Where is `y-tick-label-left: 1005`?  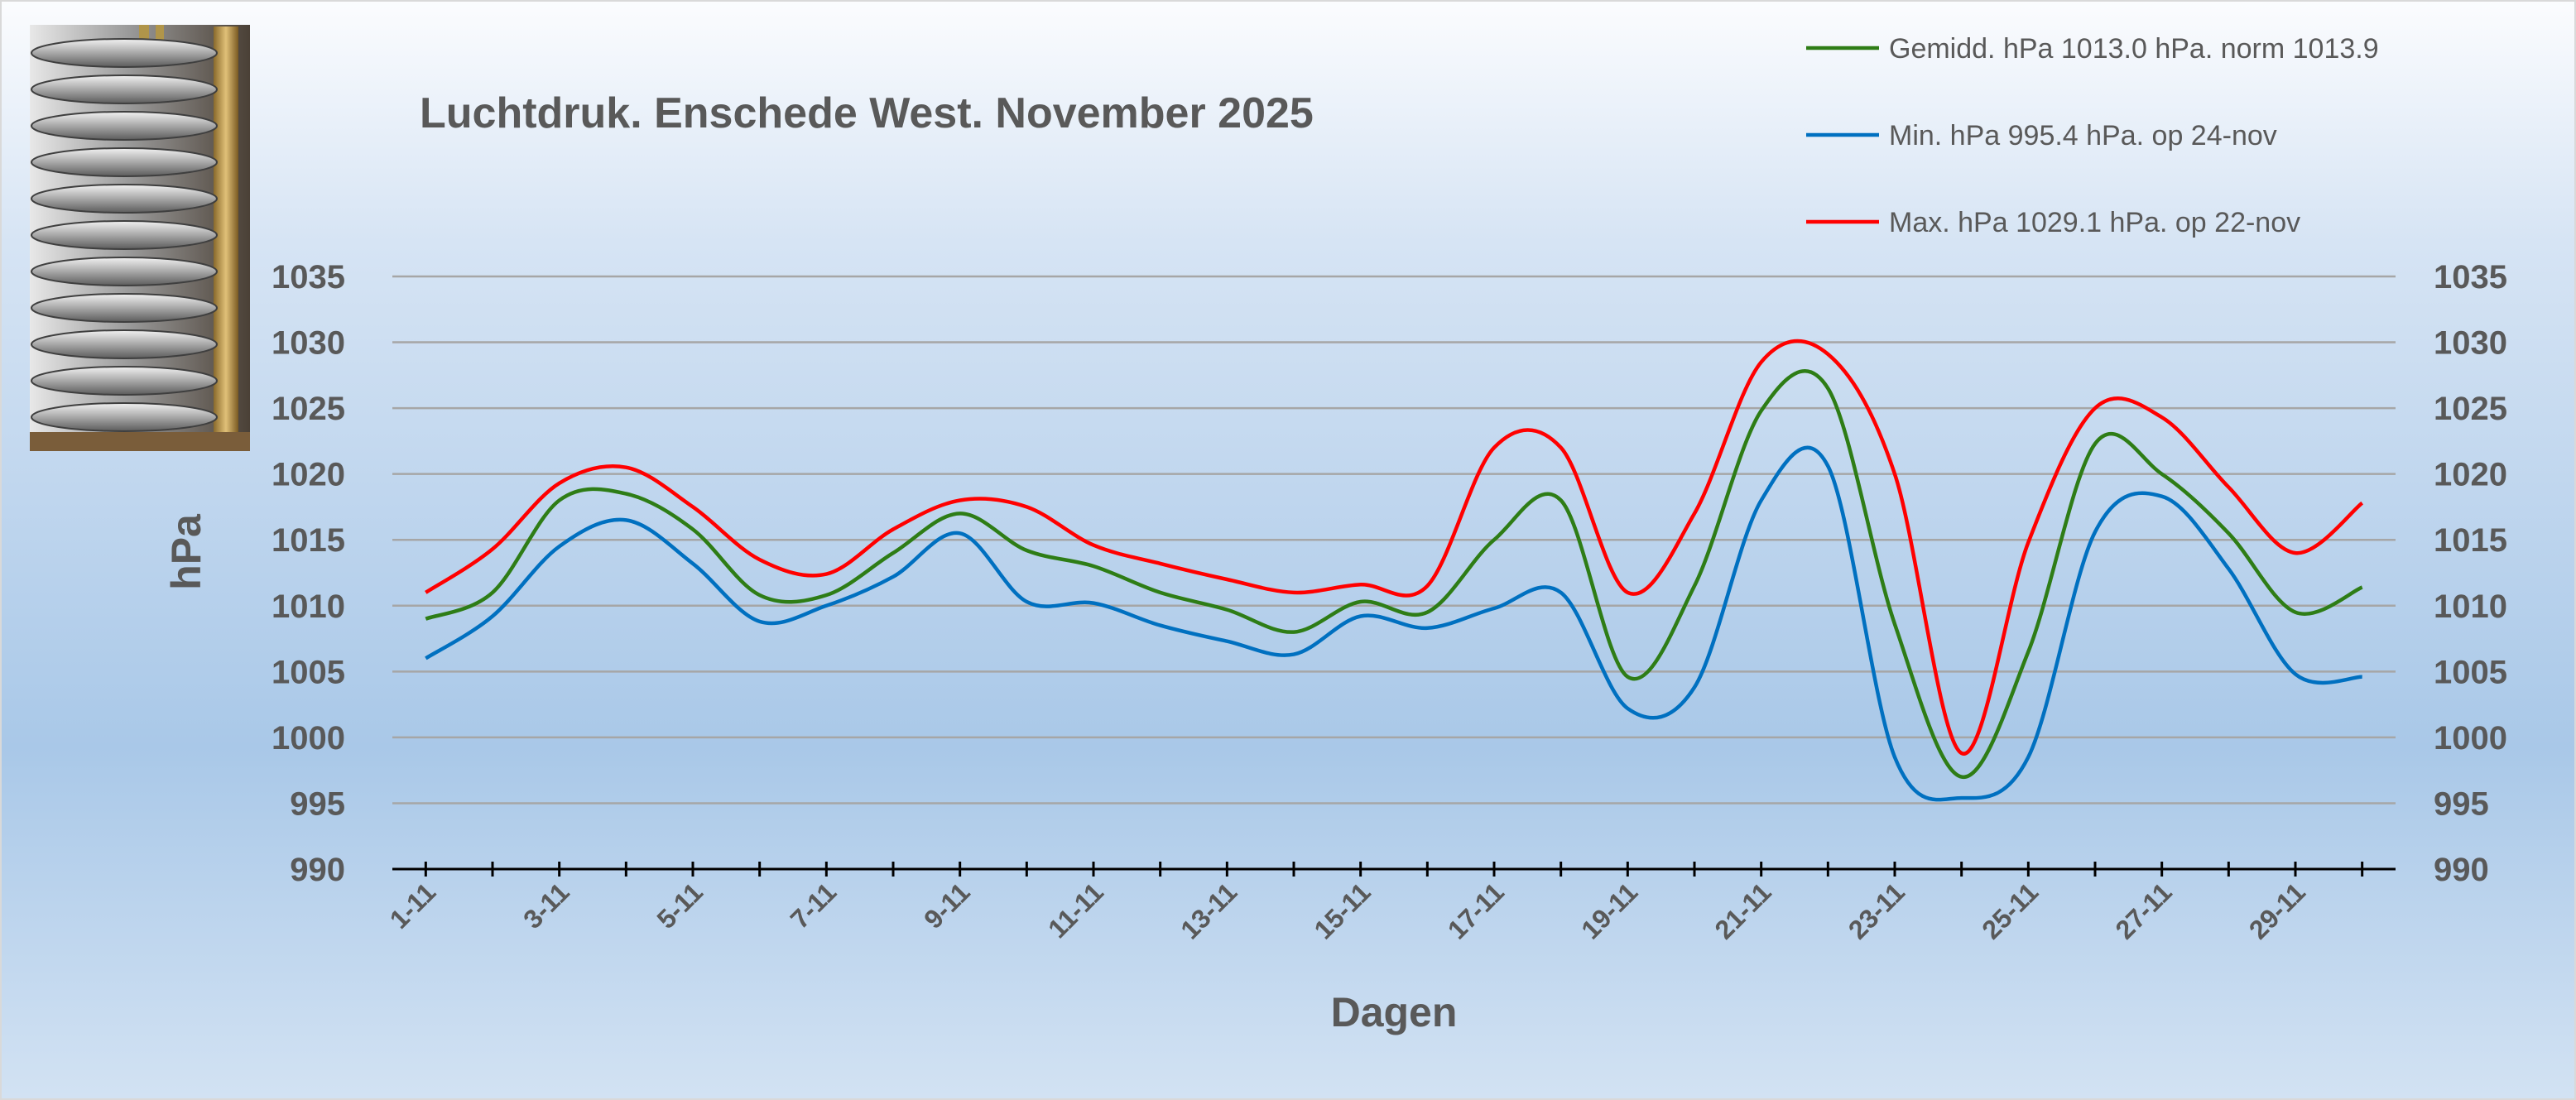 y-tick-label-left: 1005 is located at coordinates (308, 672).